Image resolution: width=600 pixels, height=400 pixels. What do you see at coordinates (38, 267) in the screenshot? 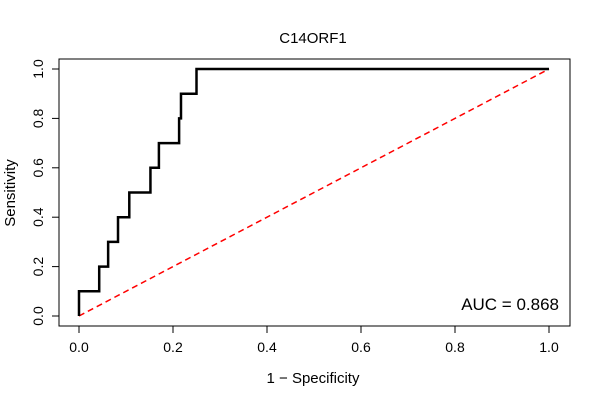
I see `y-tick-label: 0.2` at bounding box center [38, 267].